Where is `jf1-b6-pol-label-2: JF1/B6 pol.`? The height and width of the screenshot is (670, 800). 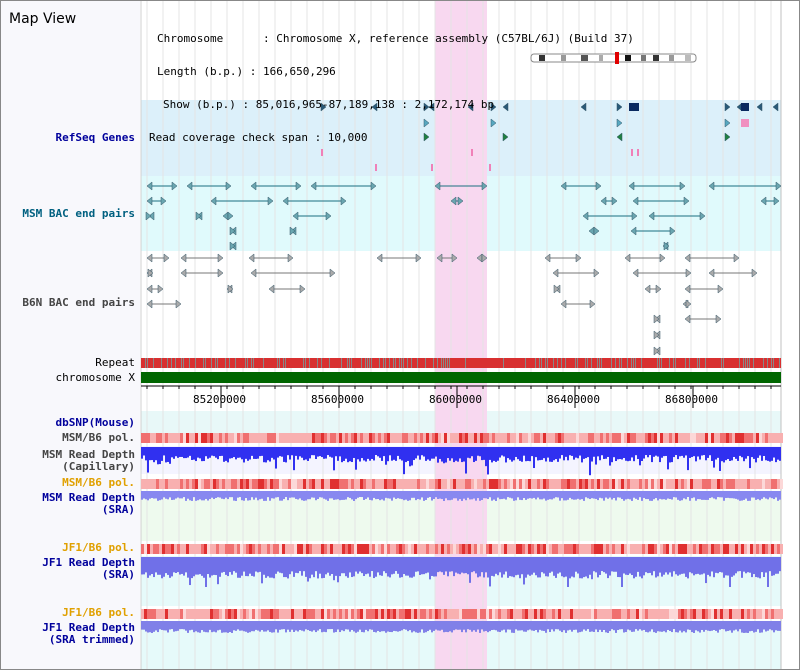 jf1-b6-pol-label-2: JF1/B6 pol. is located at coordinates (98, 612).